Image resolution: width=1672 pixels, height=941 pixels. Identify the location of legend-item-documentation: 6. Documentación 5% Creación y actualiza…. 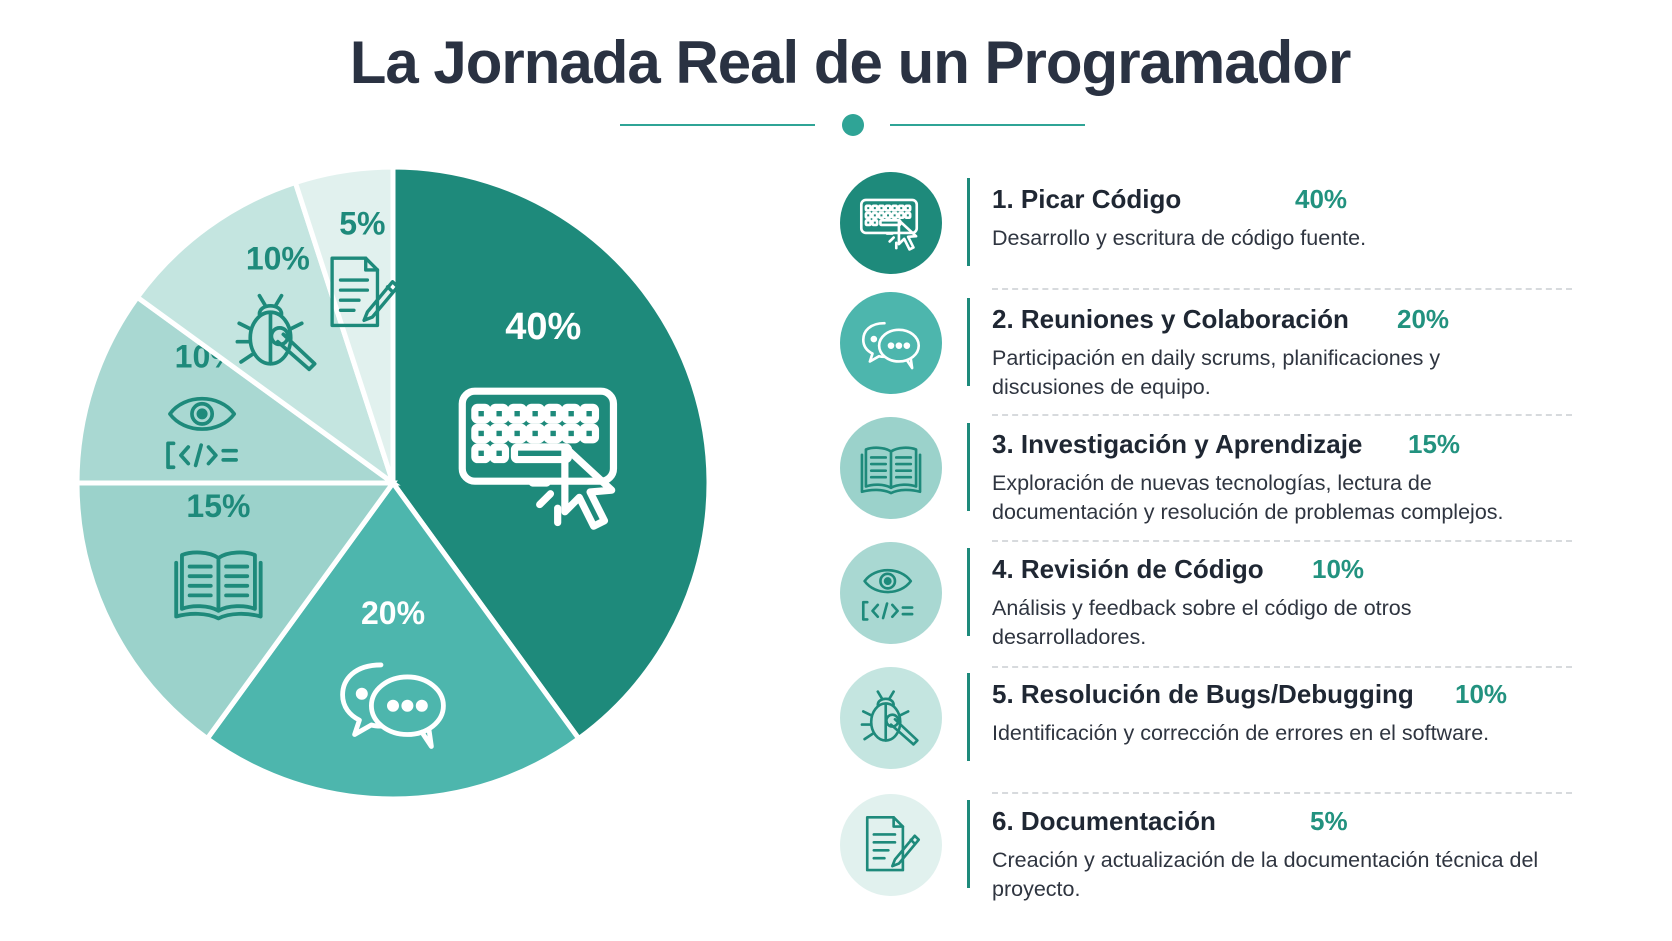
(1210, 847).